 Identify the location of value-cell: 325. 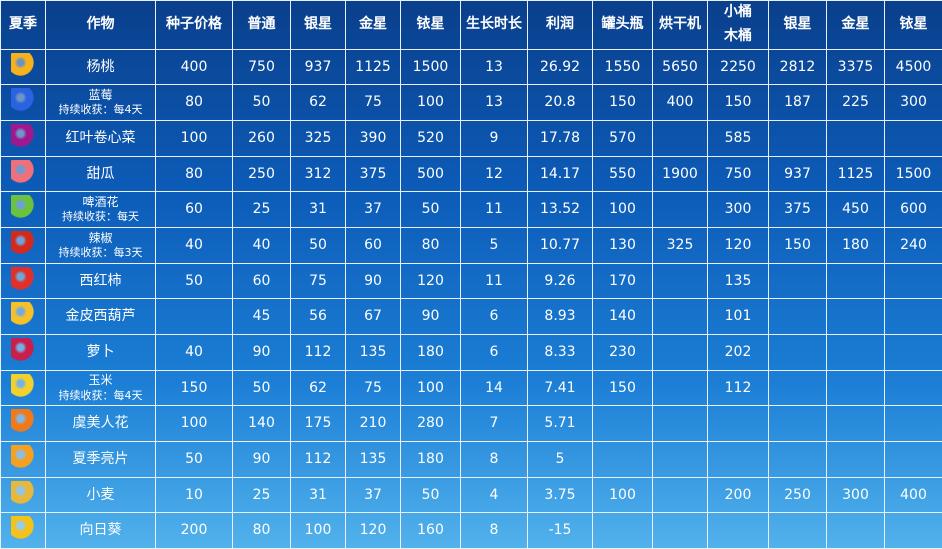
(680, 245).